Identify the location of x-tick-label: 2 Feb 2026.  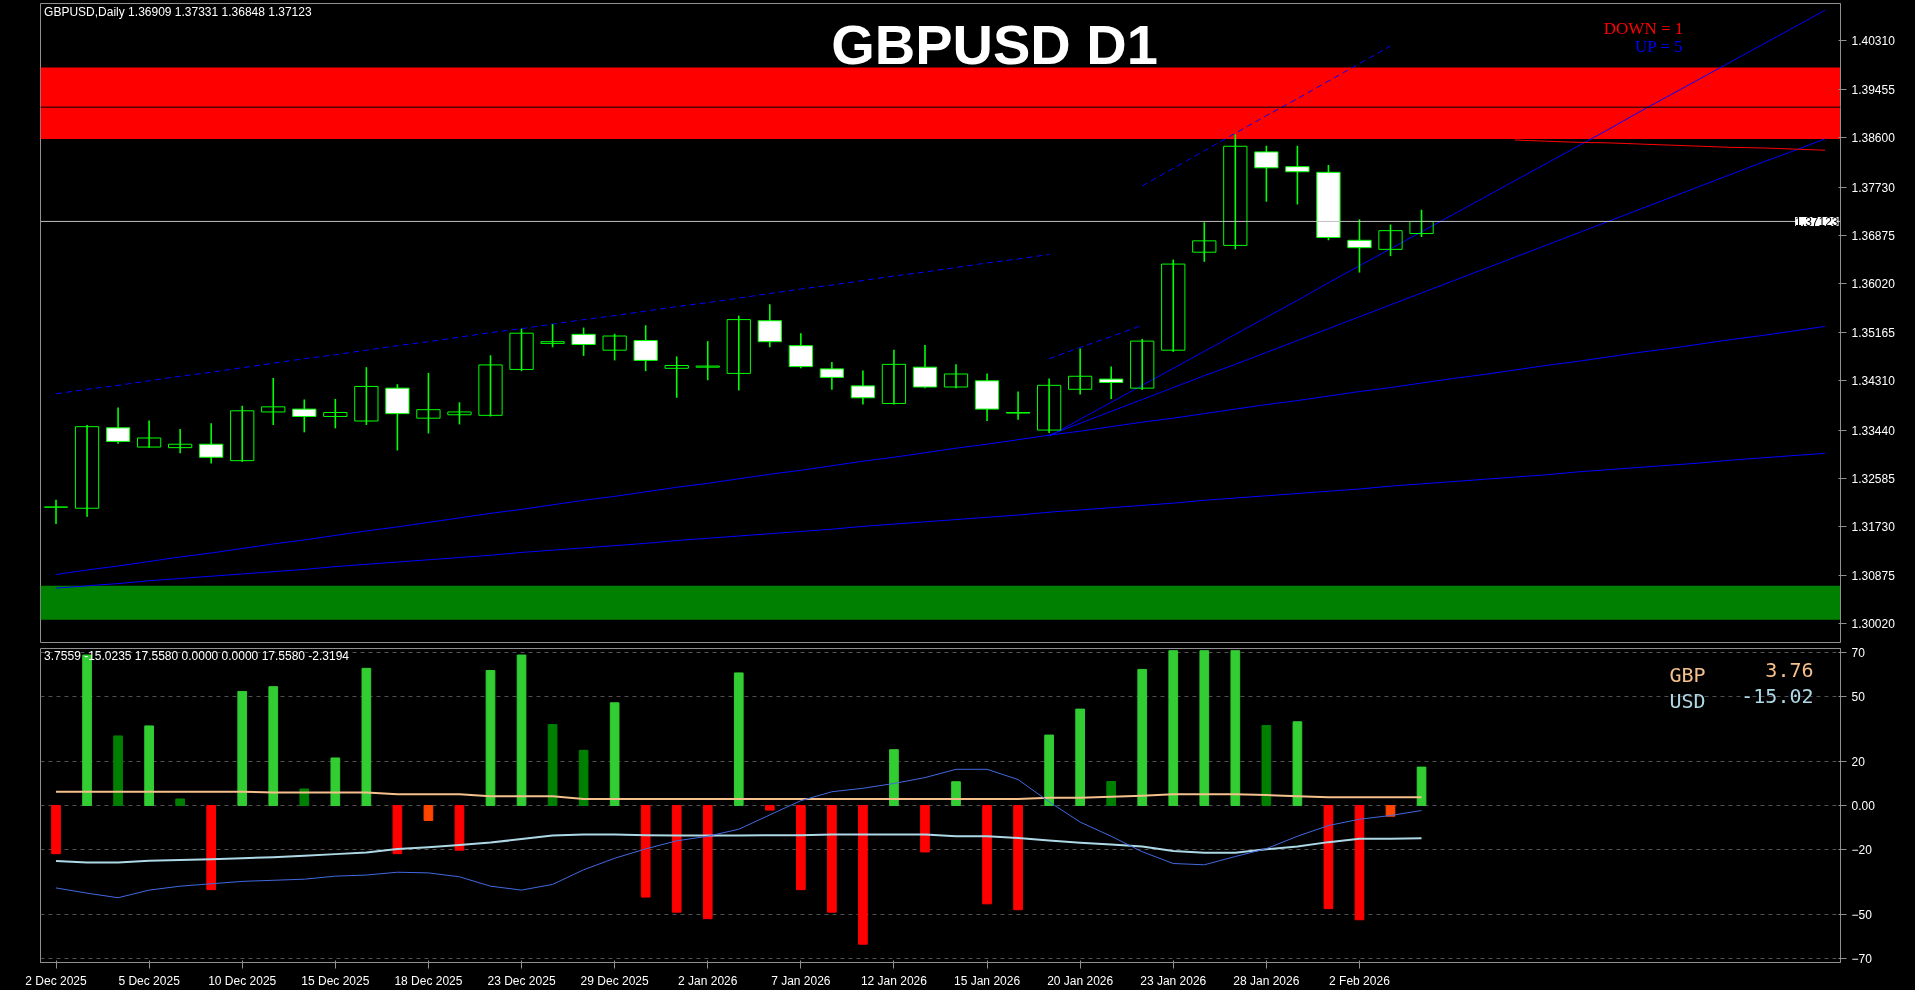
(1360, 980).